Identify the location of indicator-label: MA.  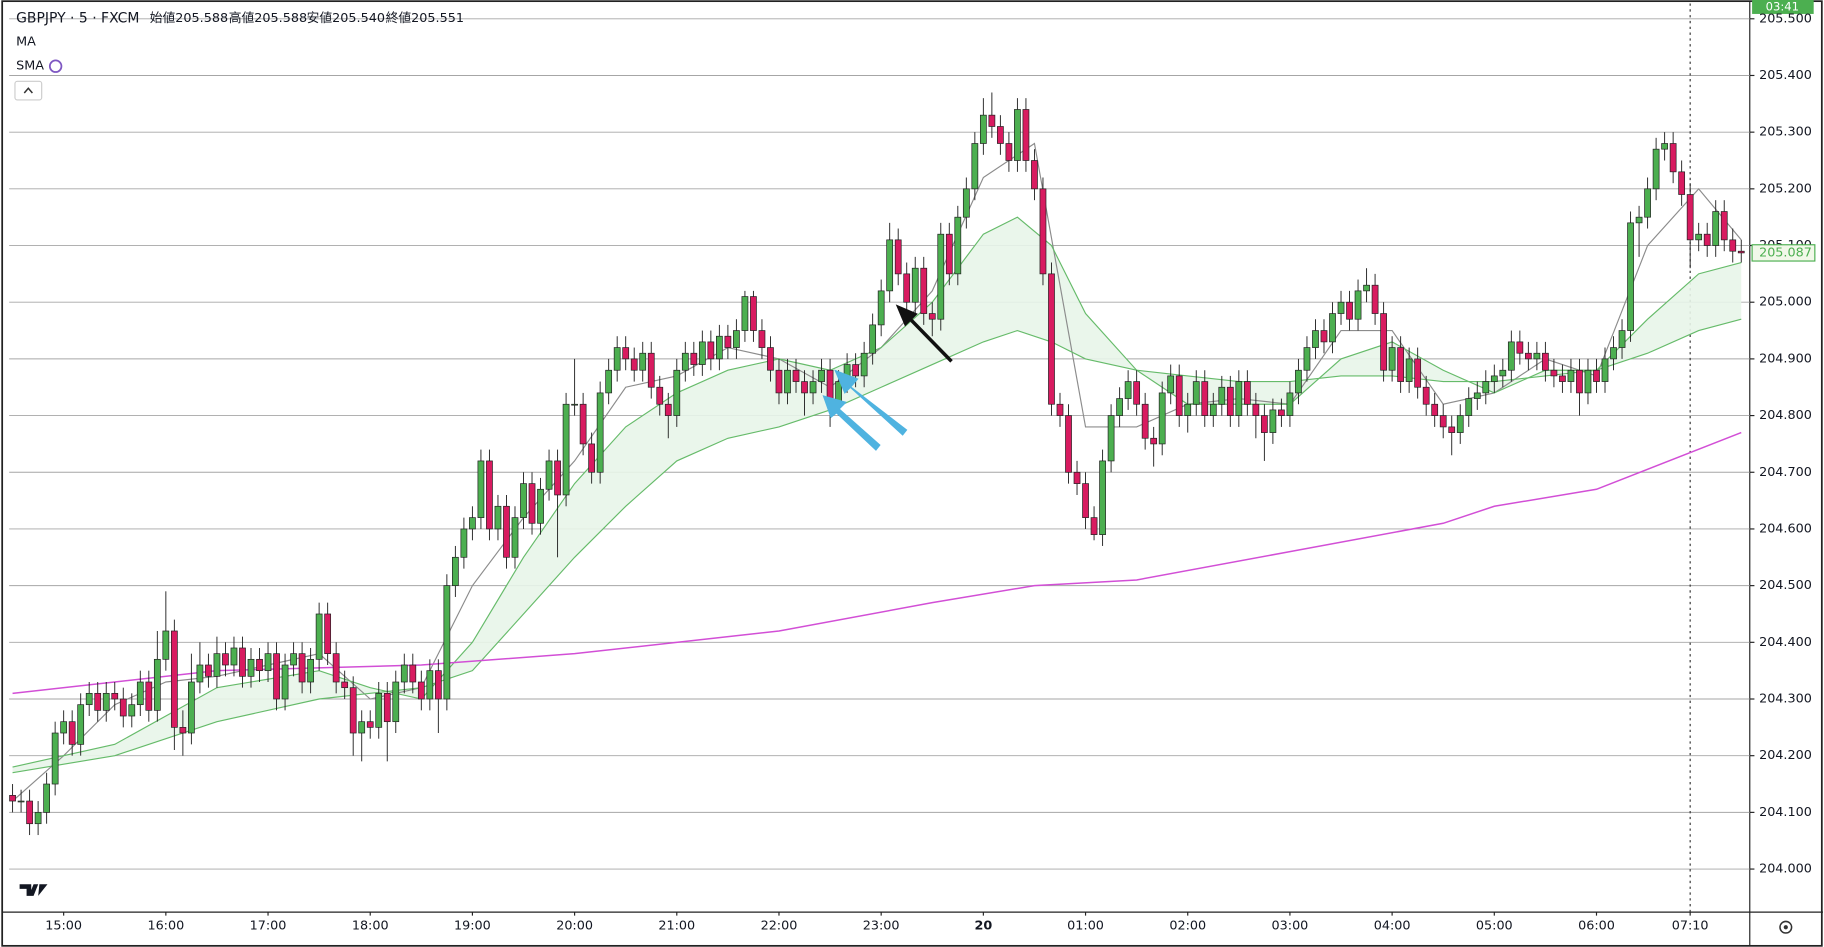
(26, 41).